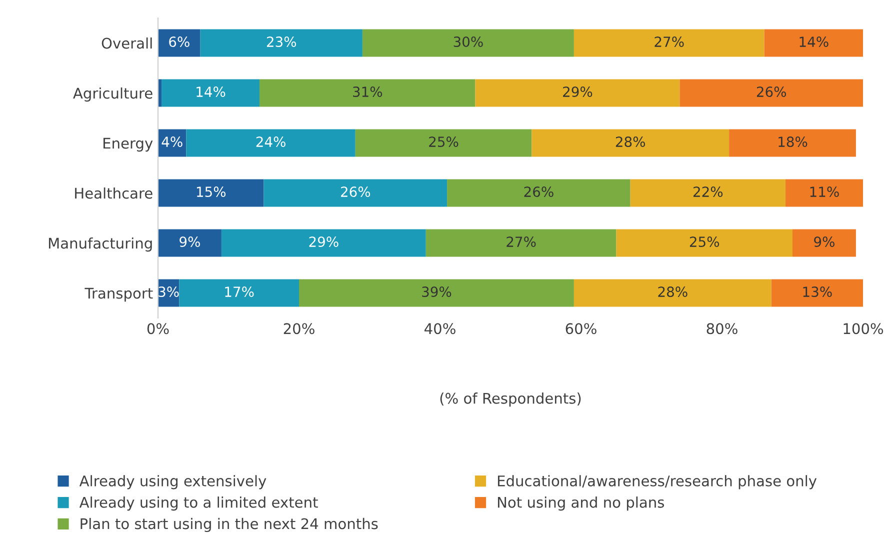 The height and width of the screenshot is (557, 889). I want to click on legend-label: Plan to start using in the next 24 months, so click(229, 525).